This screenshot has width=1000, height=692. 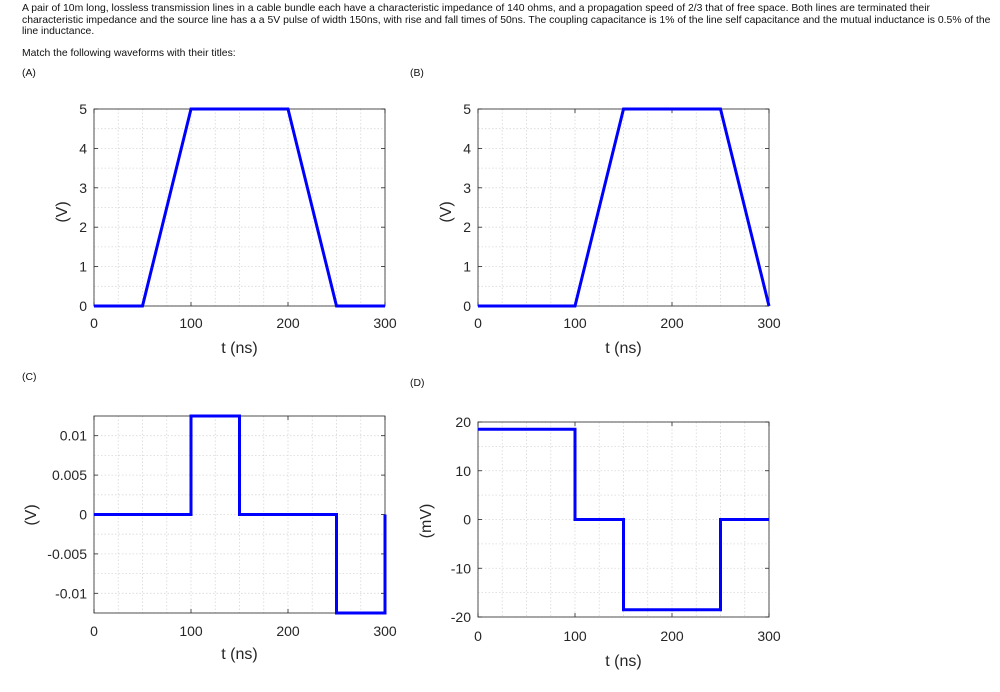 What do you see at coordinates (67, 554) in the screenshot?
I see `y-tick-label: -0.005` at bounding box center [67, 554].